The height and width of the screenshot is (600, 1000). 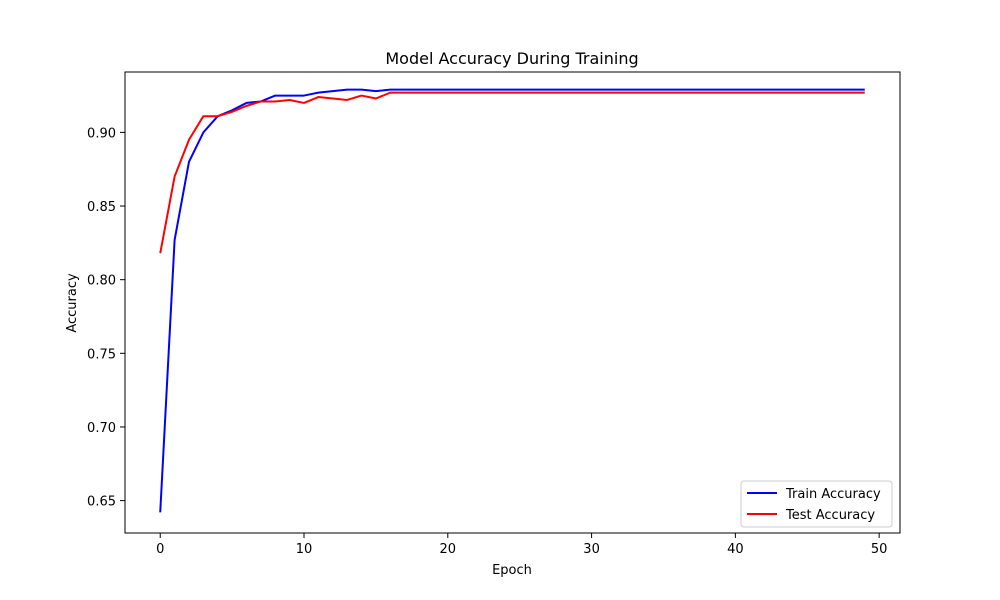 I want to click on x-tick-label: 40, so click(x=735, y=549).